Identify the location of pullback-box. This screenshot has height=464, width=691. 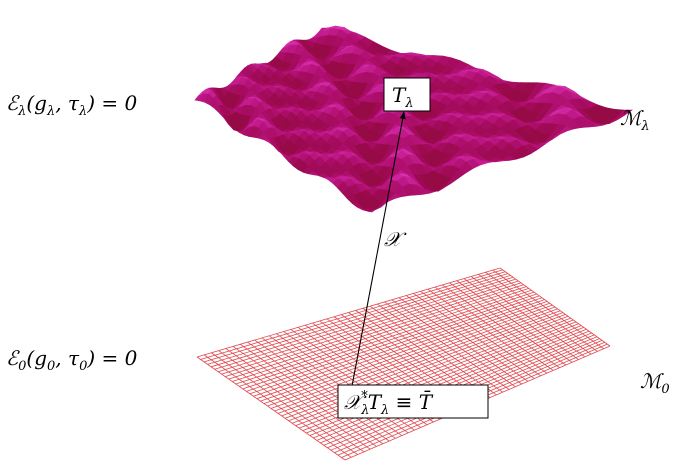
(413, 401).